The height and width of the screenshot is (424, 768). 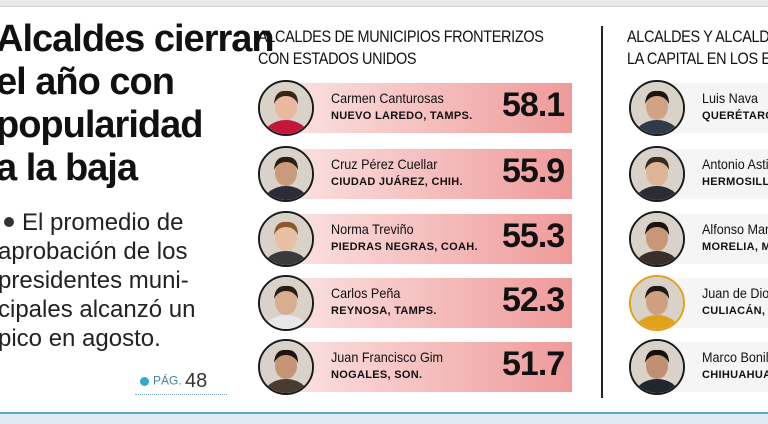 I want to click on mayor-city: QUERÉTARO, Q, so click(x=735, y=116).